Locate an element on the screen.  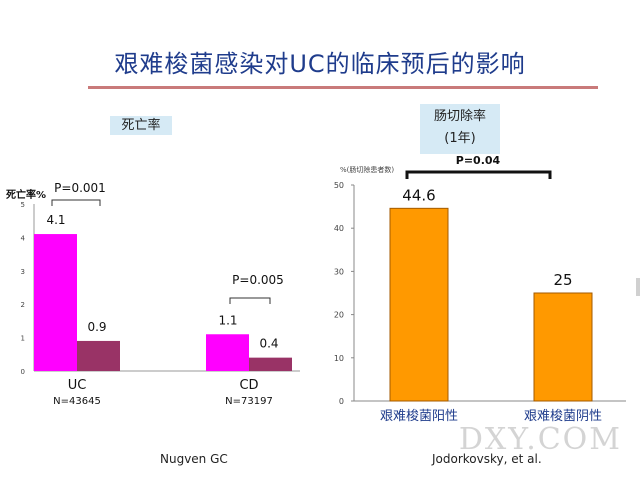
credit-right: Jodorkovsky, et al. is located at coordinates (487, 459).